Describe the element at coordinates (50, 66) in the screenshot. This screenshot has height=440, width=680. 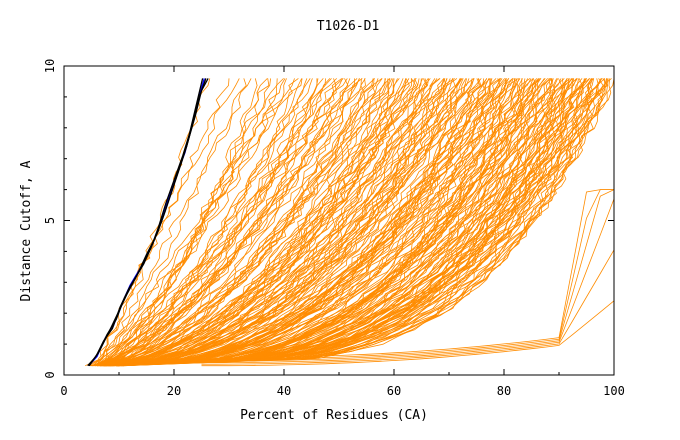
I see `y-tick-label: 10` at that location.